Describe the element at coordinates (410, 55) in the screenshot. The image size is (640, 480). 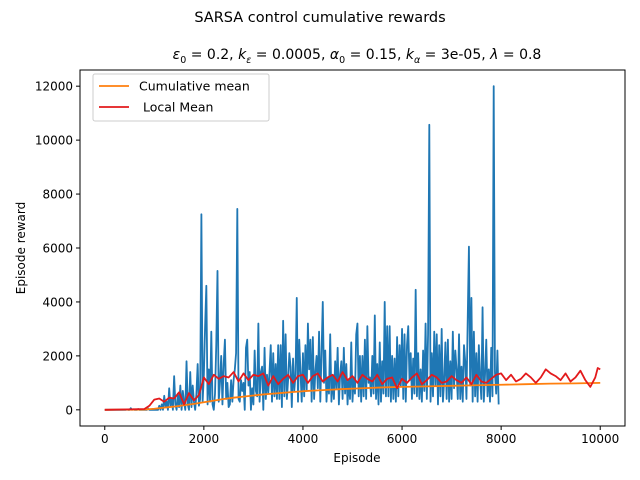
I see `title-k-alpha-symbol: k` at that location.